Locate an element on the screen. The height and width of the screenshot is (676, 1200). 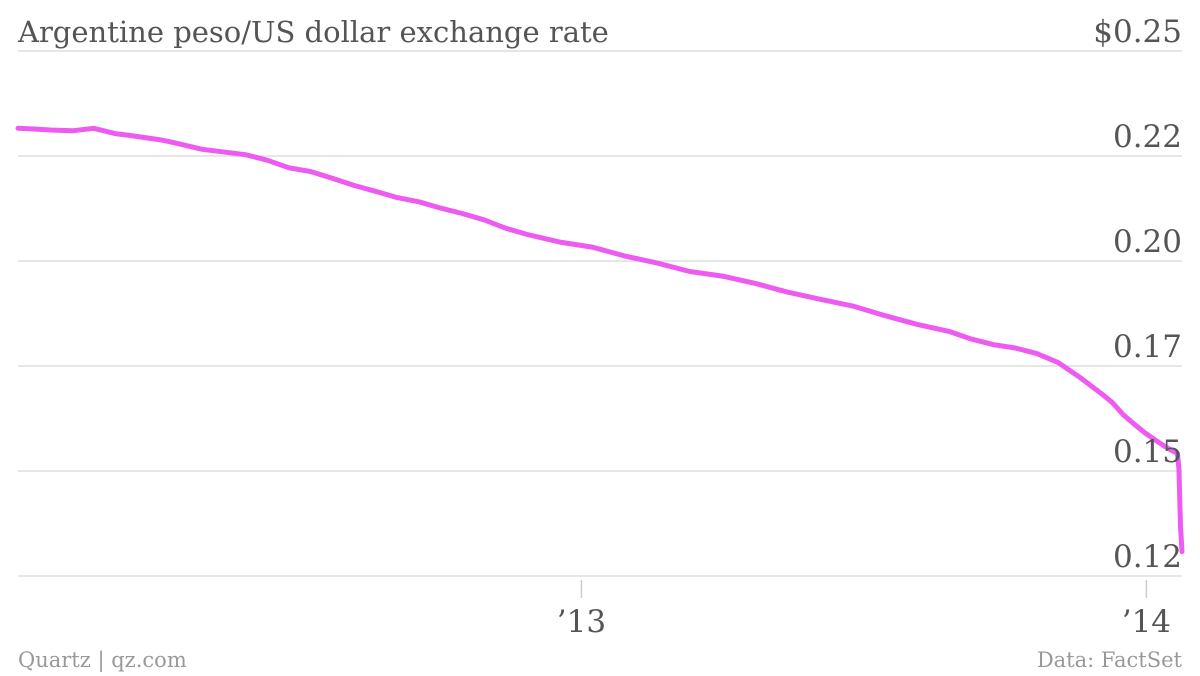
y-tick-label: 0.15 is located at coordinates (1147, 452).